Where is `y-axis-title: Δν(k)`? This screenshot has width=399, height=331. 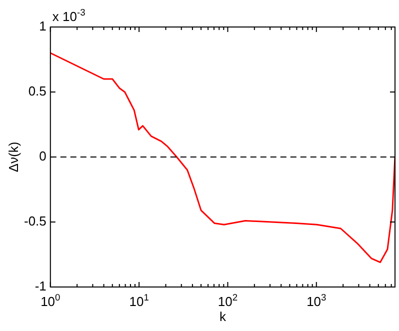 y-axis-title: Δν(k) is located at coordinates (13, 157).